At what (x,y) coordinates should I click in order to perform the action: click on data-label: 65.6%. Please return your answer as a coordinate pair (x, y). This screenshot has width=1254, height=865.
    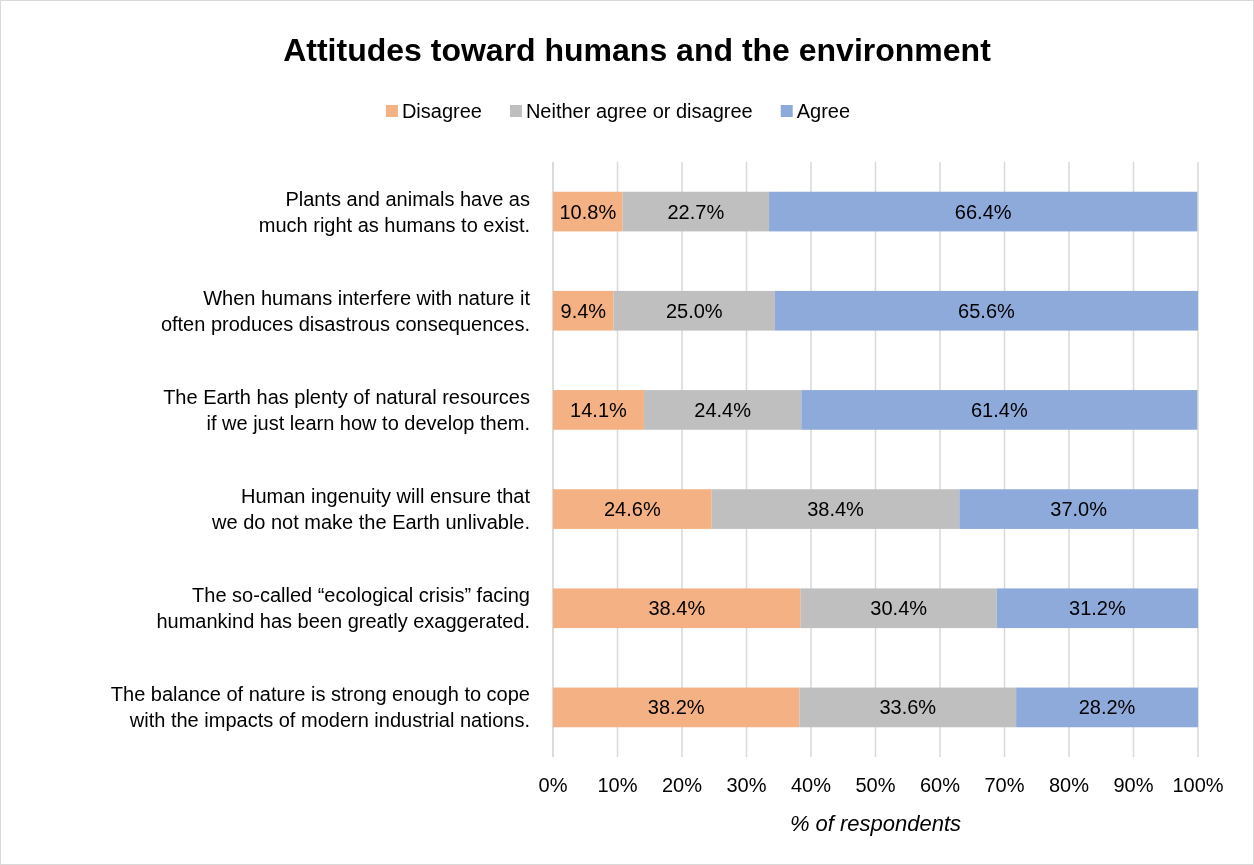
    Looking at the image, I should click on (987, 310).